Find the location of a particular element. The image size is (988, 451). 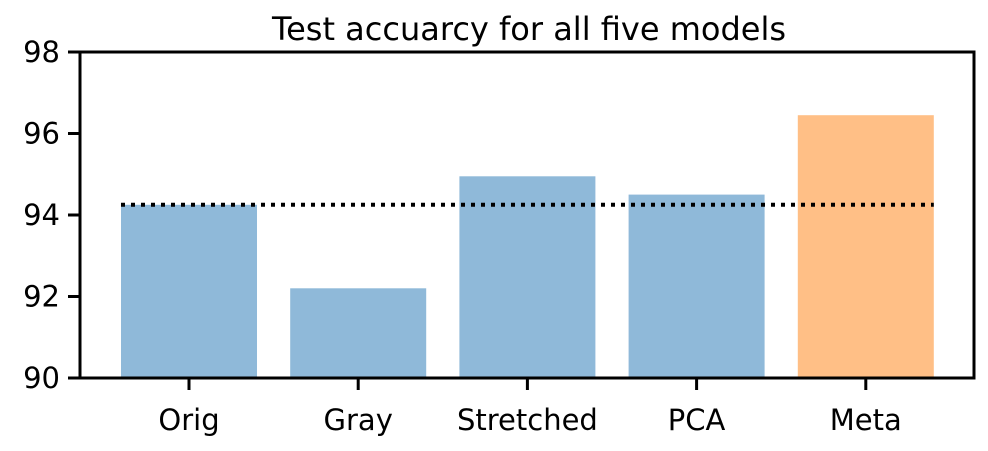

x-tick-label: Orig is located at coordinates (188, 420).